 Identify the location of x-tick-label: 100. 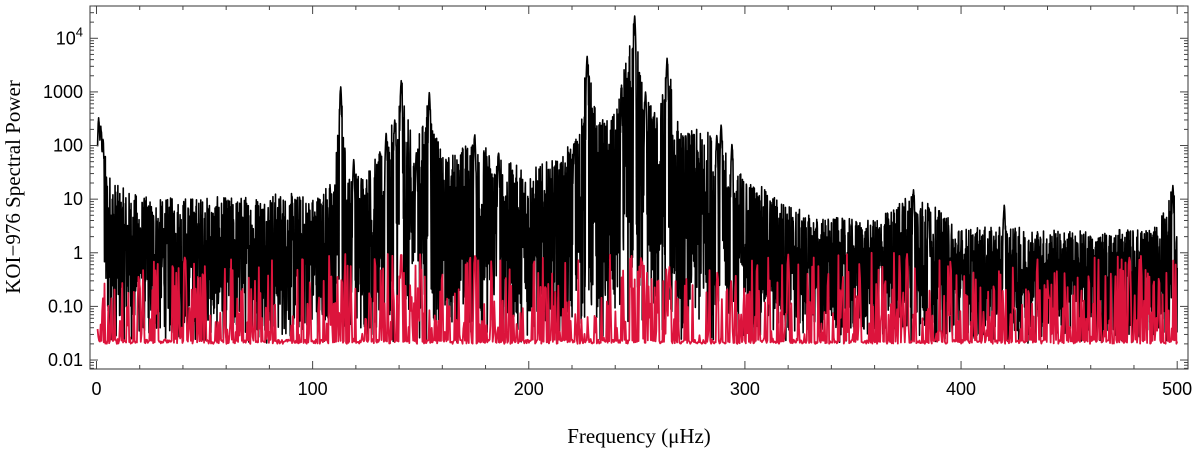
(313, 389).